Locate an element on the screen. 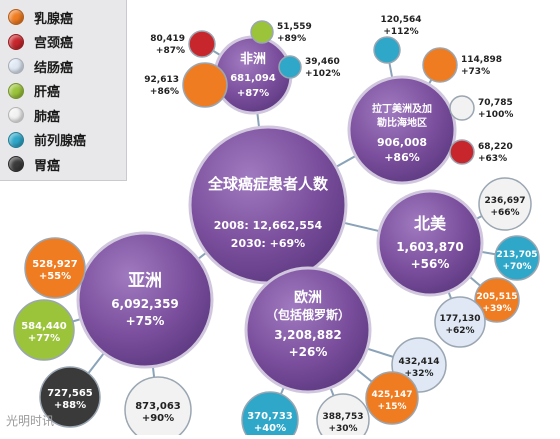 The image size is (560, 439). center-title: 全球癌症患者人数 is located at coordinates (268, 184).